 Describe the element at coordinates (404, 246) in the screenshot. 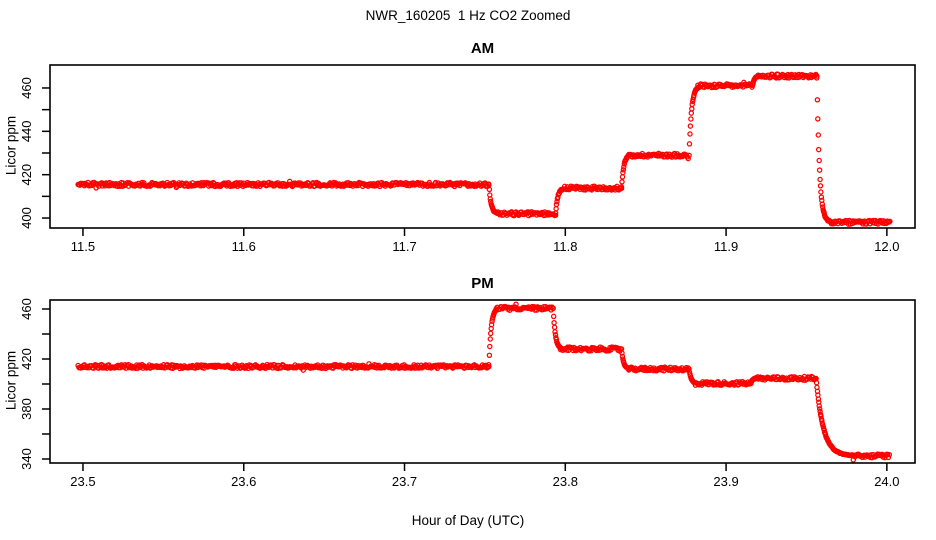

I see `am-x-tick-label: 11.7` at that location.